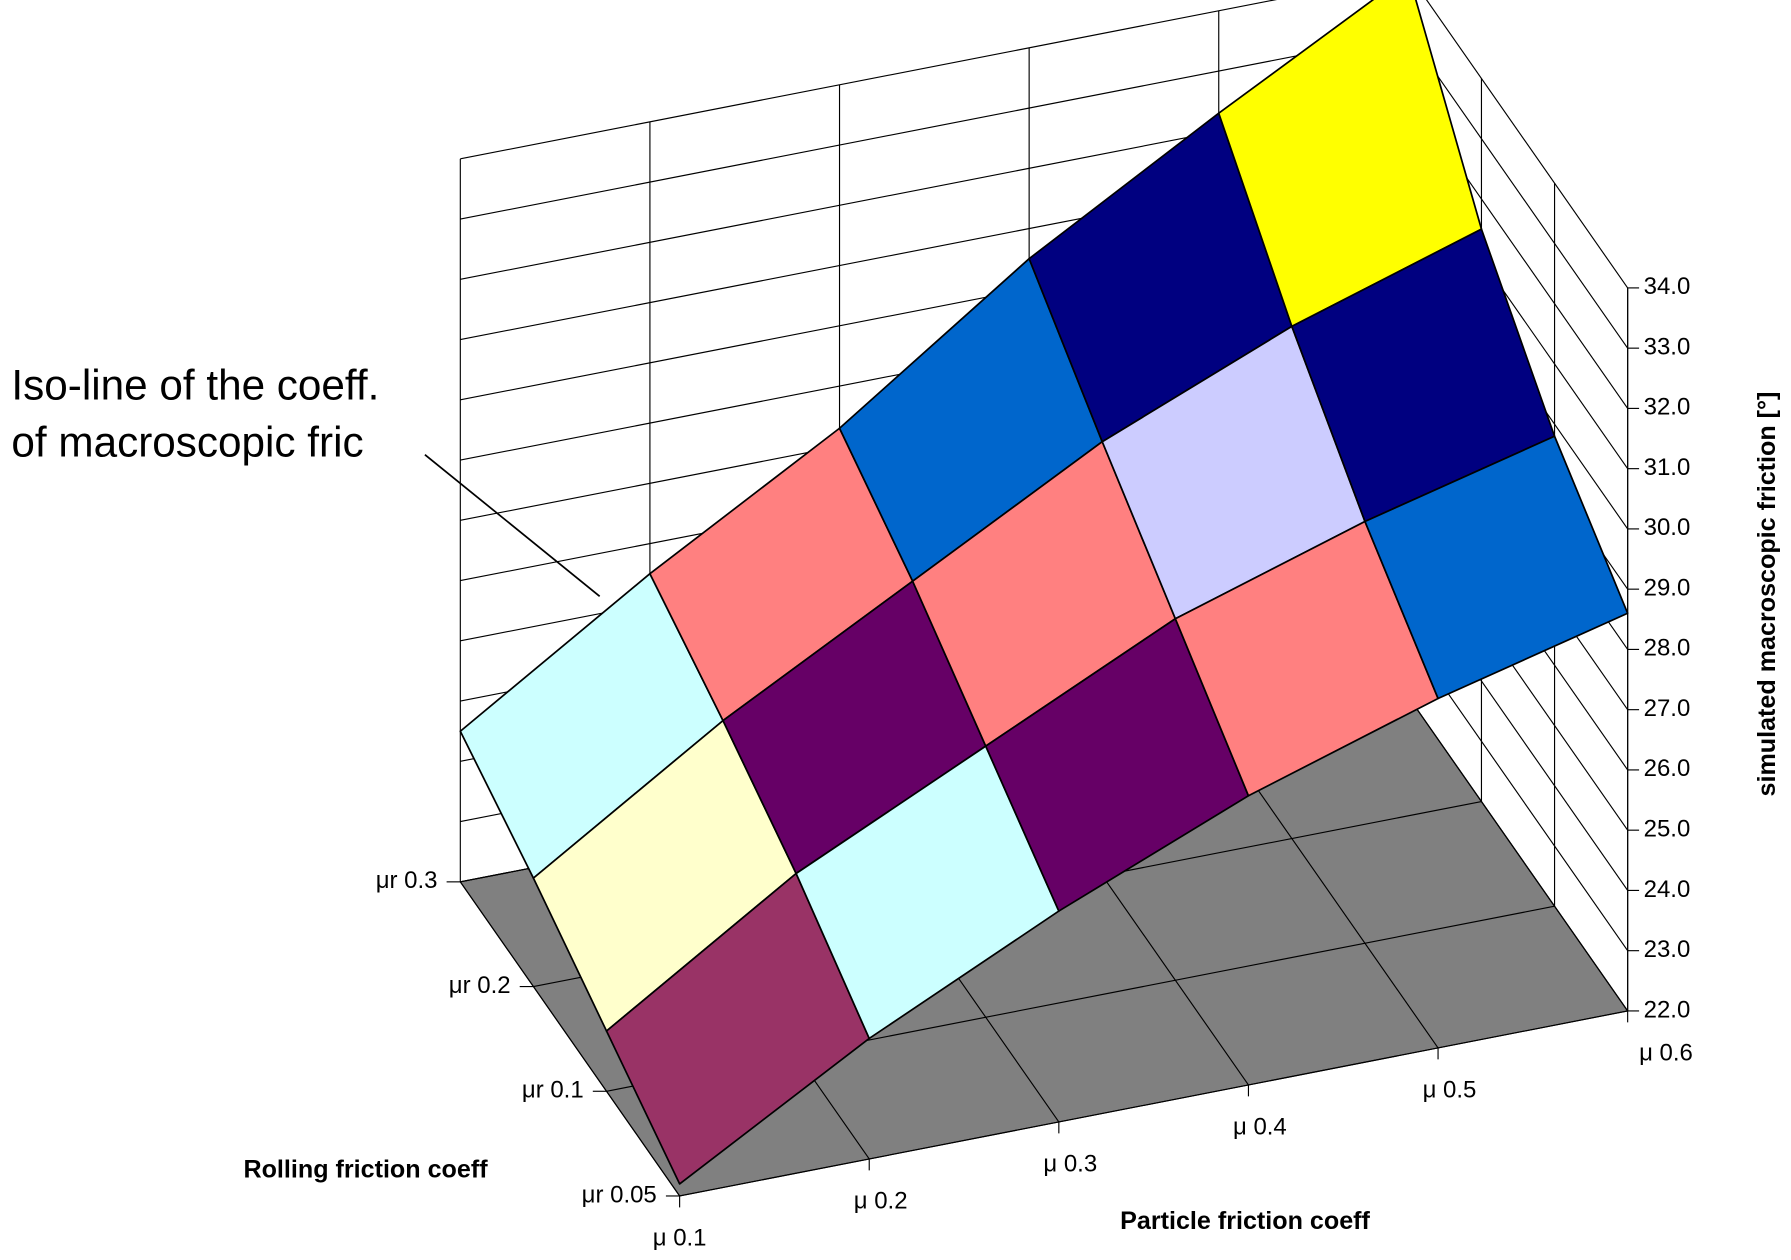 The height and width of the screenshot is (1260, 1791). I want to click on y-tick-label: μr 0.1, so click(553, 1090).